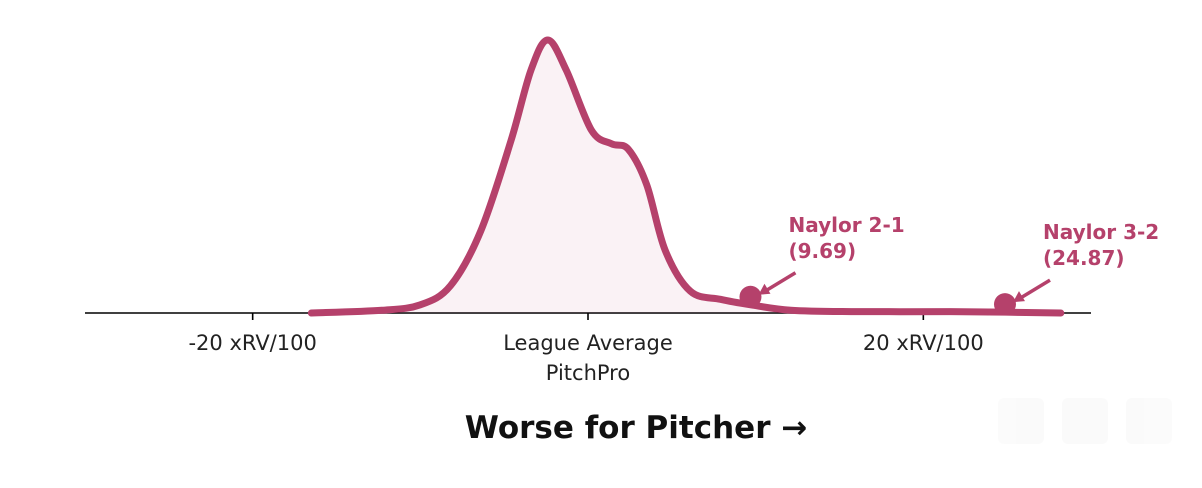 Image resolution: width=1202 pixels, height=488 pixels. I want to click on annotation-name: Naylor 2-1, so click(846, 225).